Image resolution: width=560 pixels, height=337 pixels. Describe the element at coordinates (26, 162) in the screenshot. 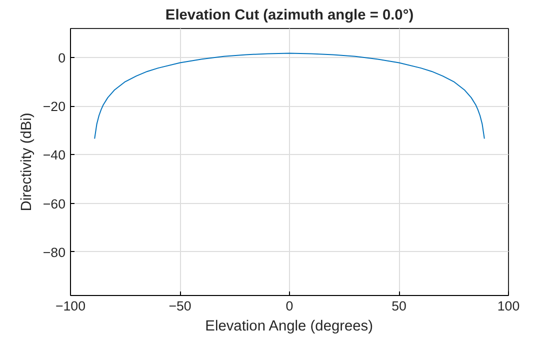

I see `y-axis-title: Directivity (dBi)` at that location.